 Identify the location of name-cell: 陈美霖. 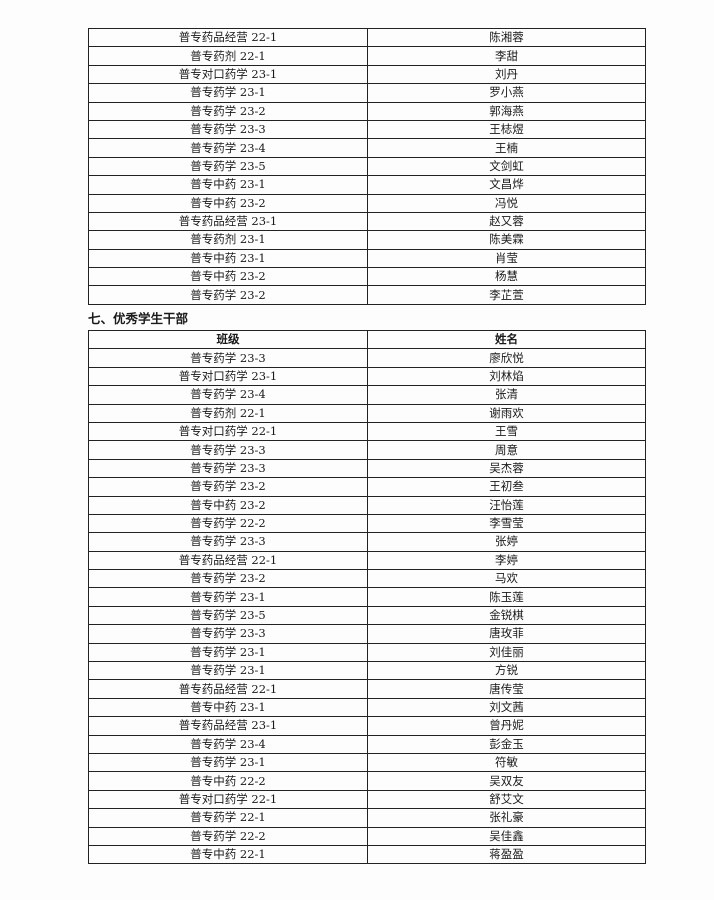
(506, 240).